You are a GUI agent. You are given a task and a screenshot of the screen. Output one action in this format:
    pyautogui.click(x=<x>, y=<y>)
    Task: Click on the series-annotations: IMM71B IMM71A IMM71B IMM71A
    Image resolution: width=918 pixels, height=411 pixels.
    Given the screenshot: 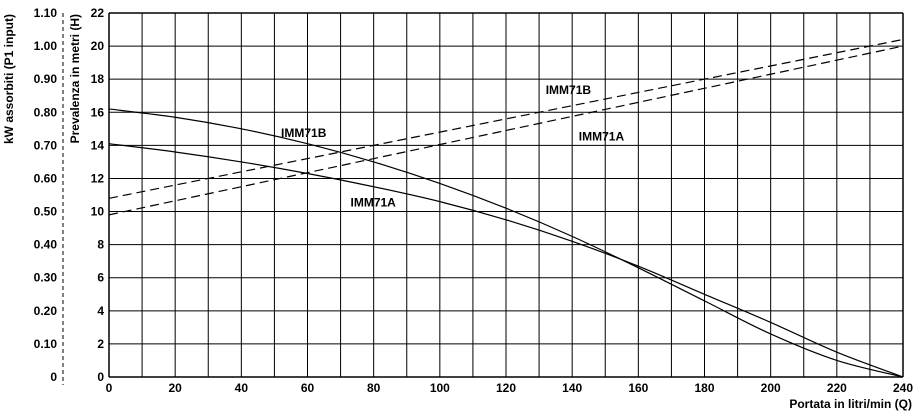 What is the action you would take?
    pyautogui.click(x=452, y=146)
    